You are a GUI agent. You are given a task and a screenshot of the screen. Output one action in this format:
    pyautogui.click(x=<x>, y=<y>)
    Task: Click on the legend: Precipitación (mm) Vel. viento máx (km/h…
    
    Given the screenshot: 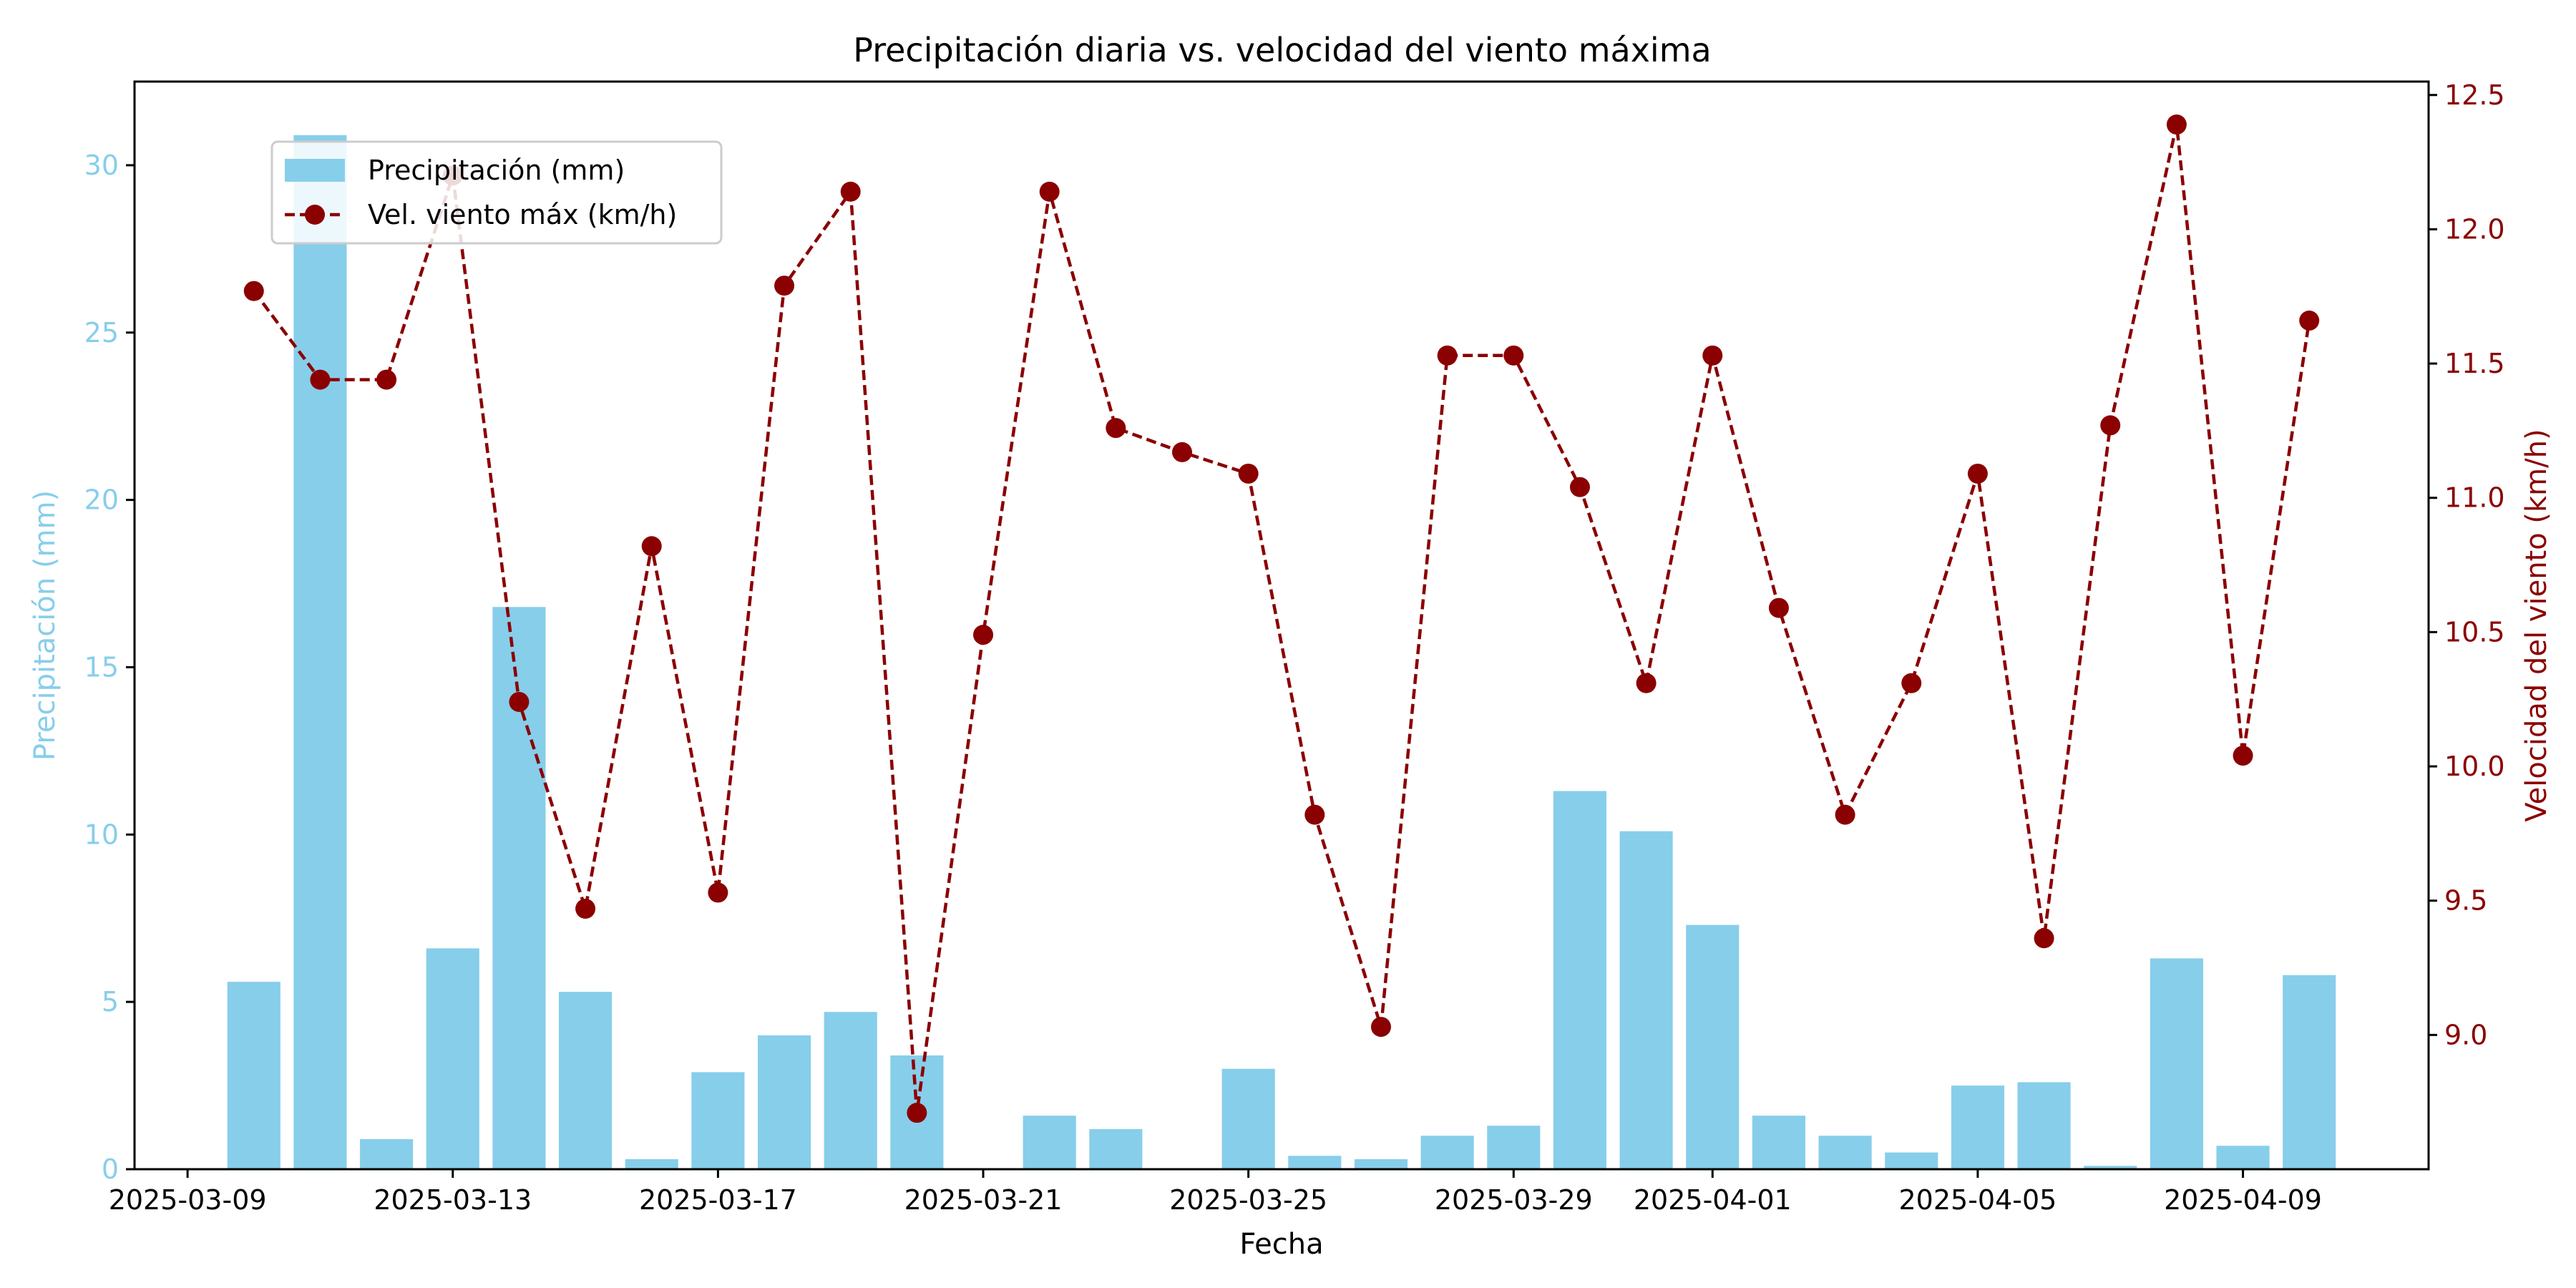 What is the action you would take?
    pyautogui.click(x=496, y=192)
    